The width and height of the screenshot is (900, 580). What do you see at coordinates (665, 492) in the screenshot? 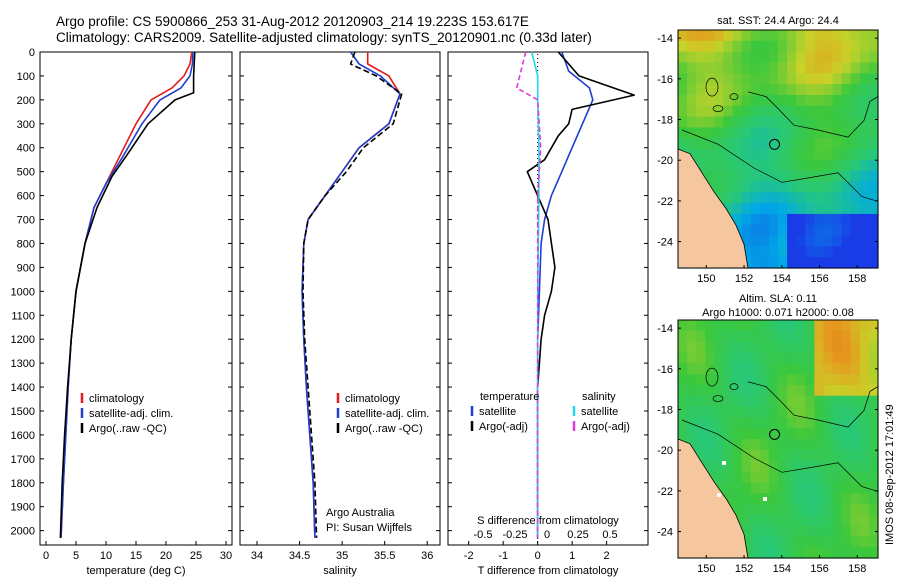
I see `map-y-tick-label: -22` at bounding box center [665, 492].